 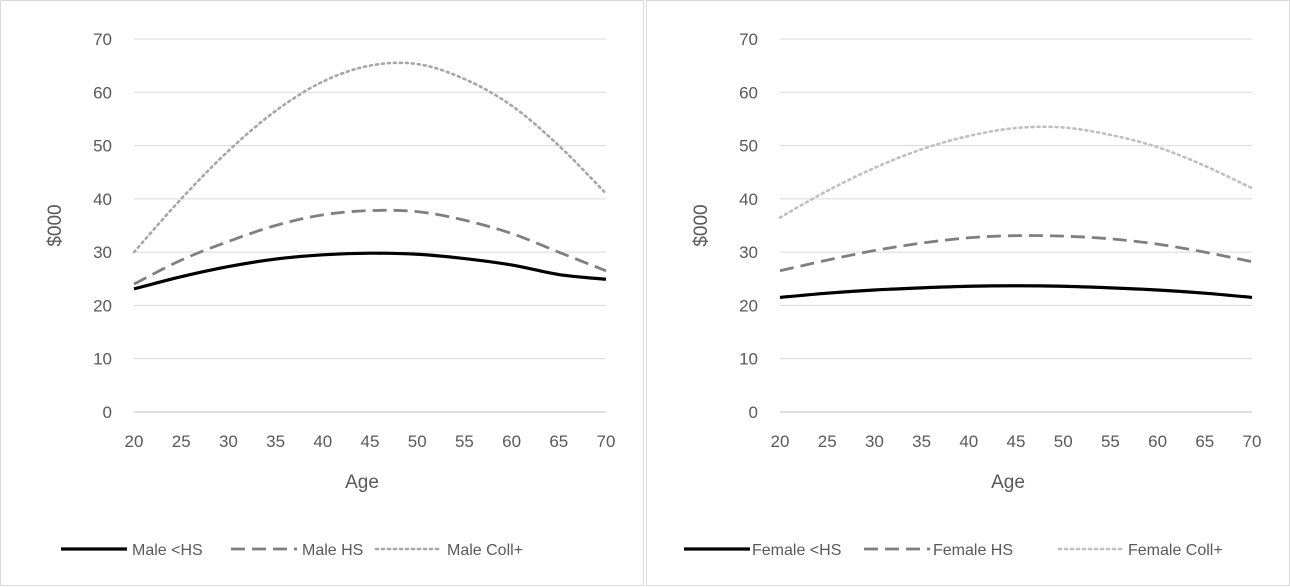 What do you see at coordinates (973, 550) in the screenshot?
I see `legend-label: Female HS` at bounding box center [973, 550].